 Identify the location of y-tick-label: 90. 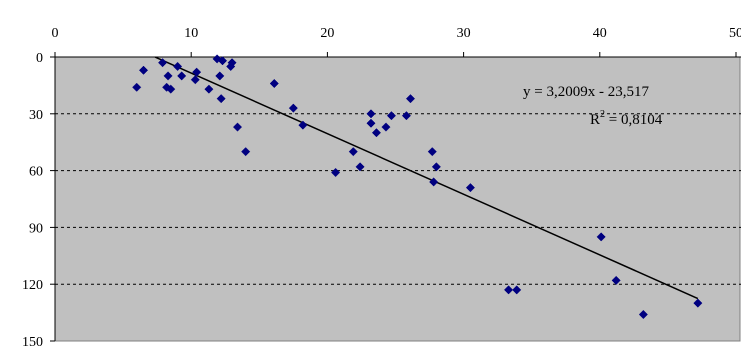
(36, 228).